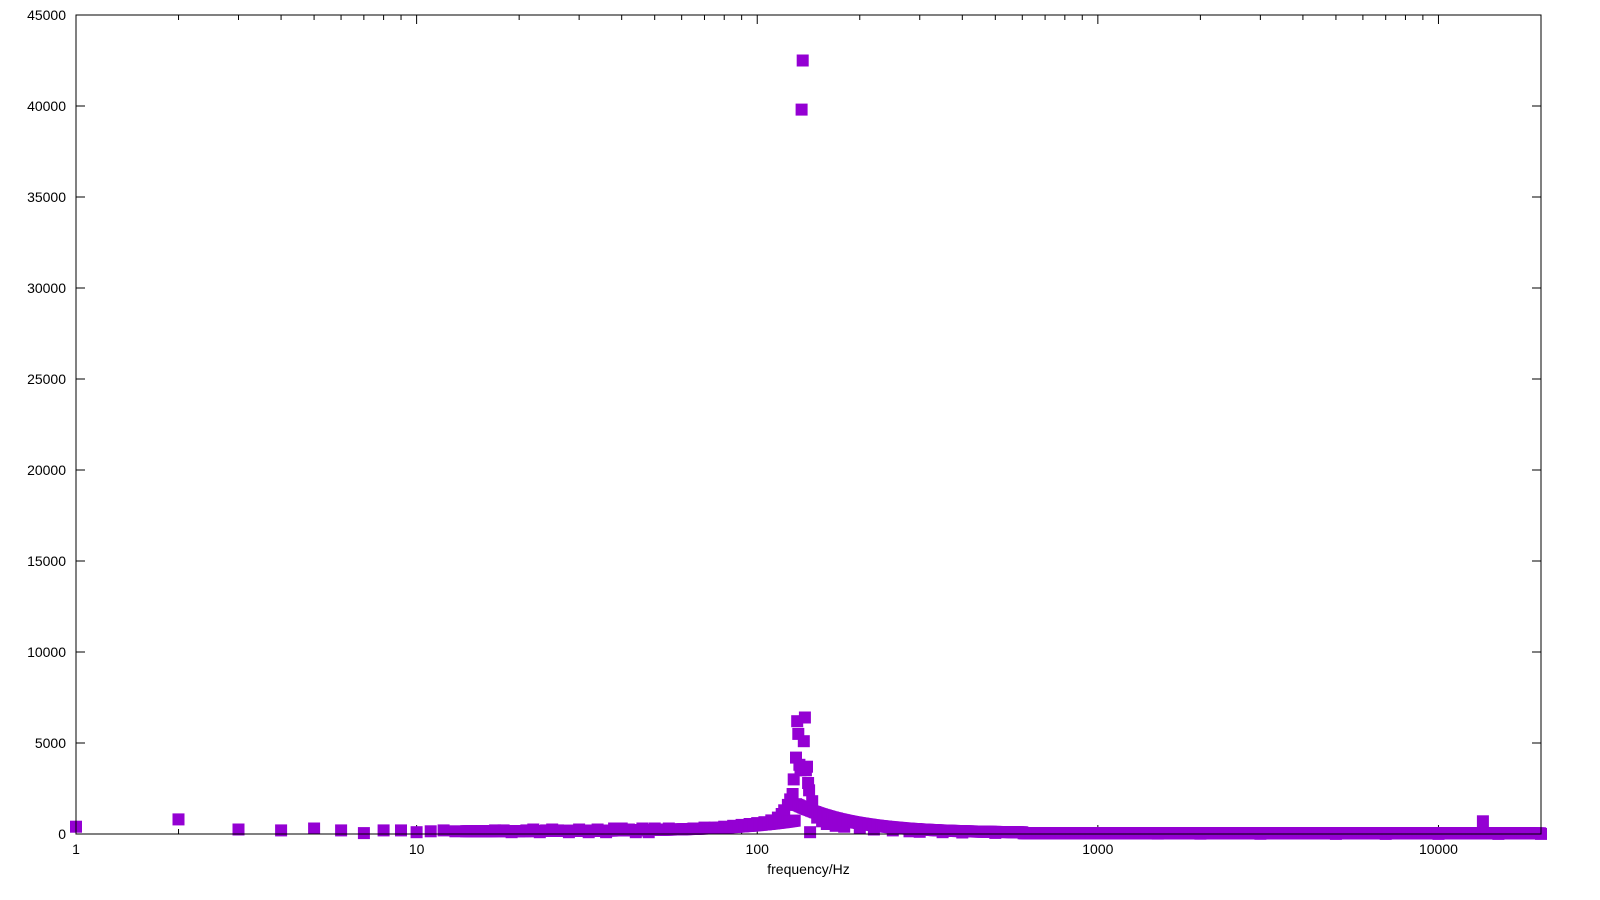  Describe the element at coordinates (46, 379) in the screenshot. I see `y-tick-label: 25000` at that location.